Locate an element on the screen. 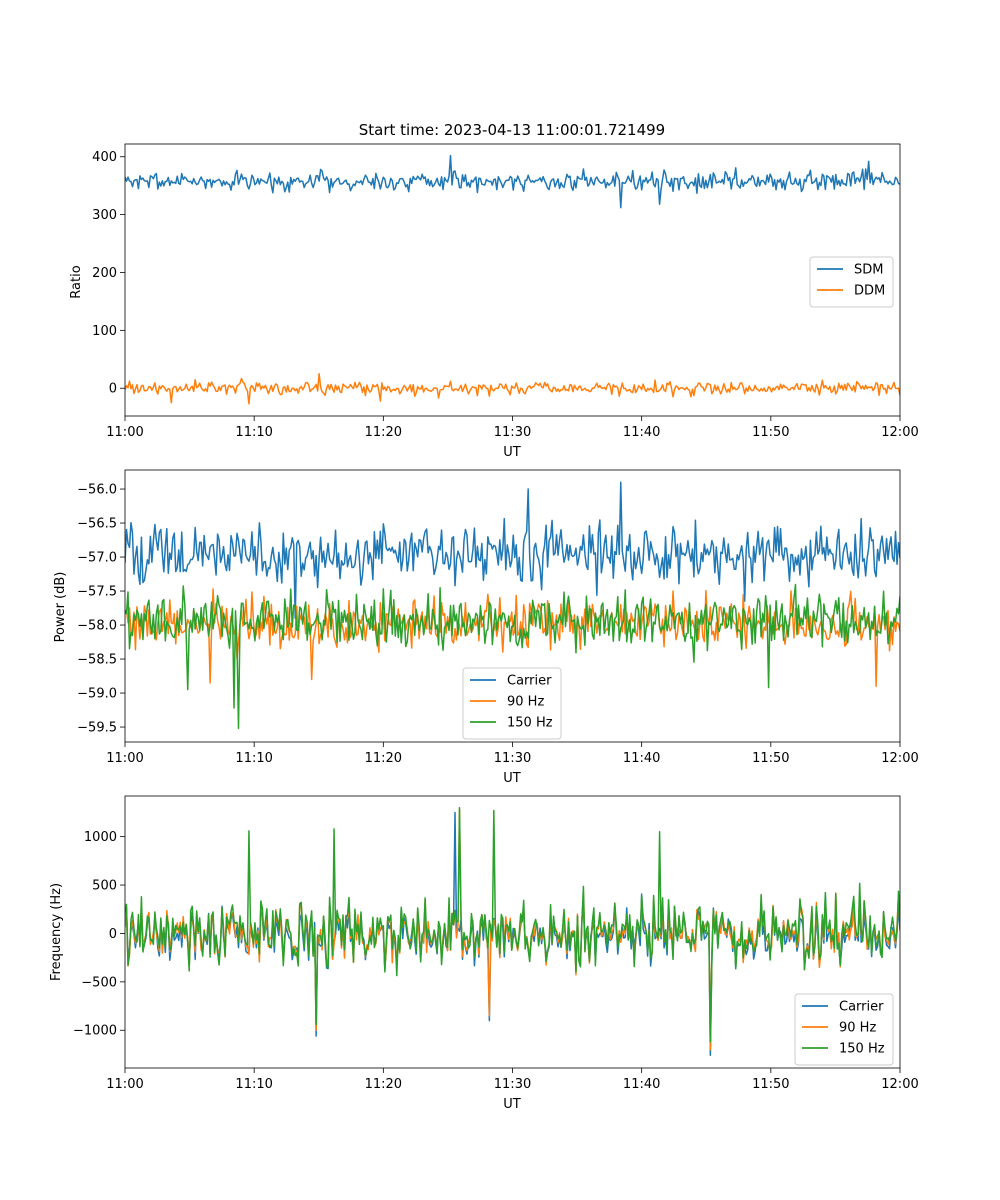  chart-title: Start time: 2023-04-13 11:00:01.721499 is located at coordinates (512, 130).